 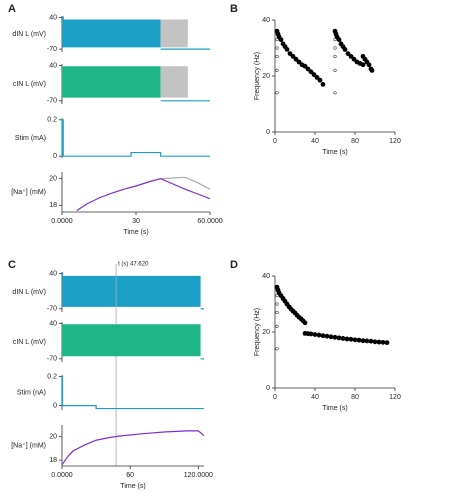 I want to click on y-axis-label: Stim (mA), so click(x=30, y=138).